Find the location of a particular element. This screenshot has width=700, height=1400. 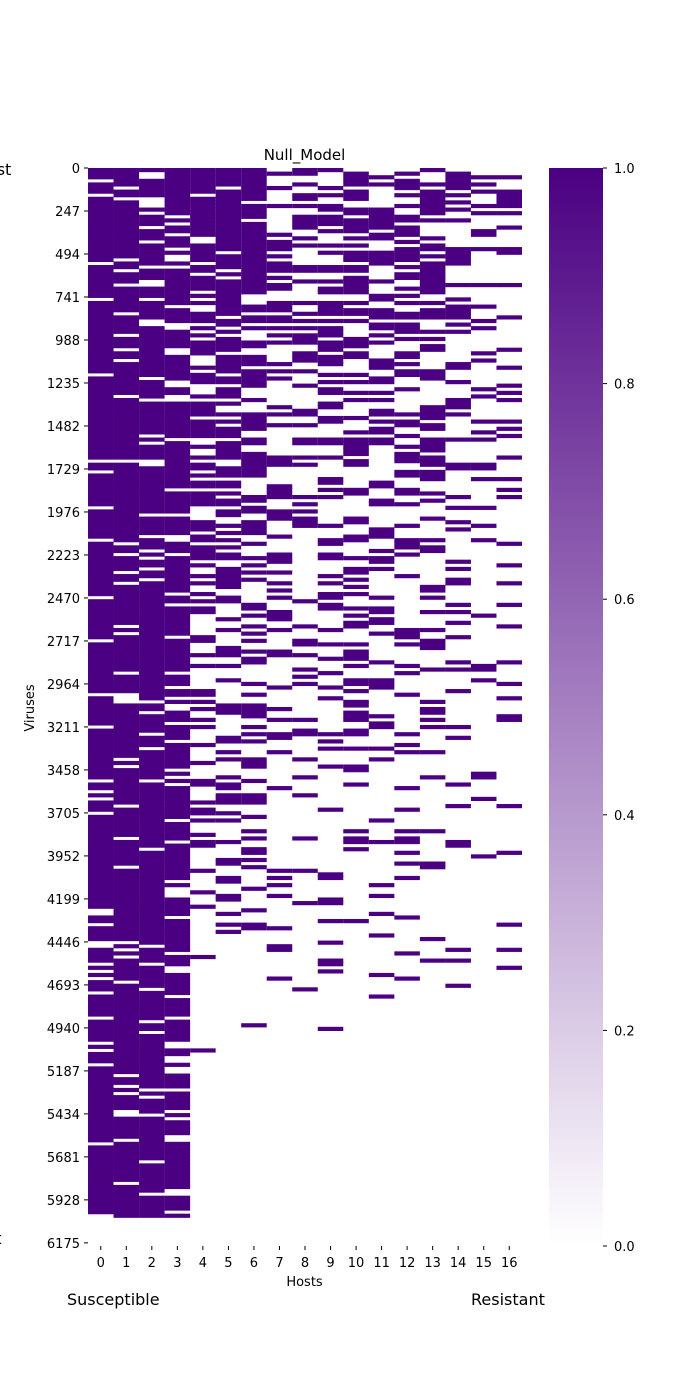

colorbar-tick-label: 1.0 is located at coordinates (624, 169).